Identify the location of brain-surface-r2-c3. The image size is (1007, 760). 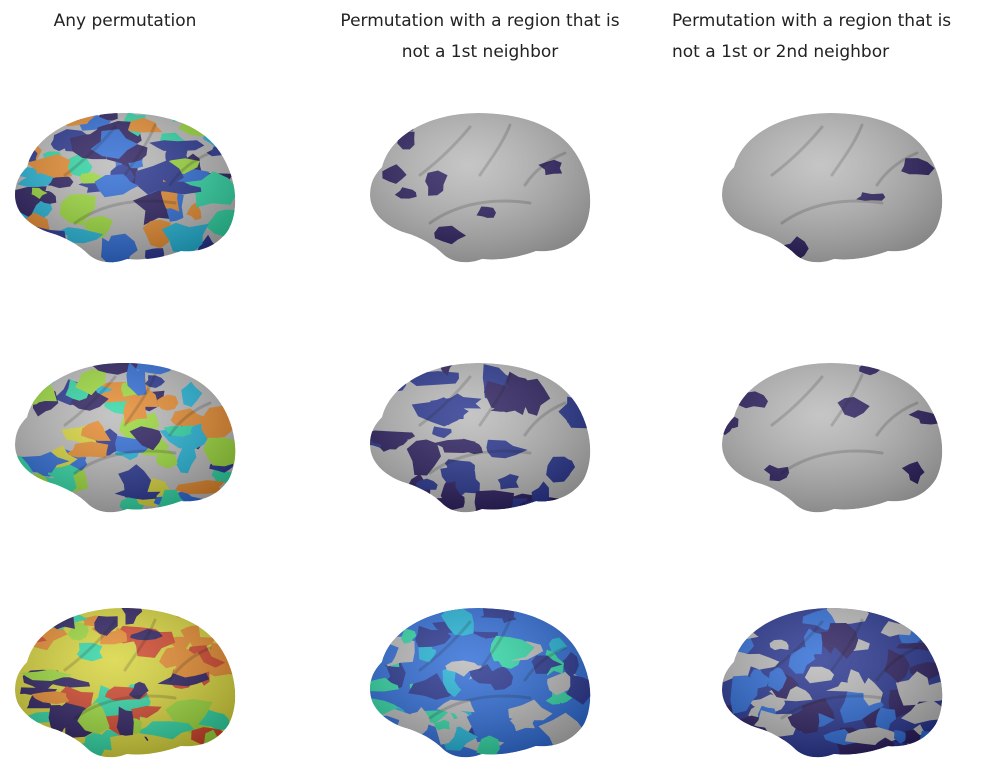
(829, 435).